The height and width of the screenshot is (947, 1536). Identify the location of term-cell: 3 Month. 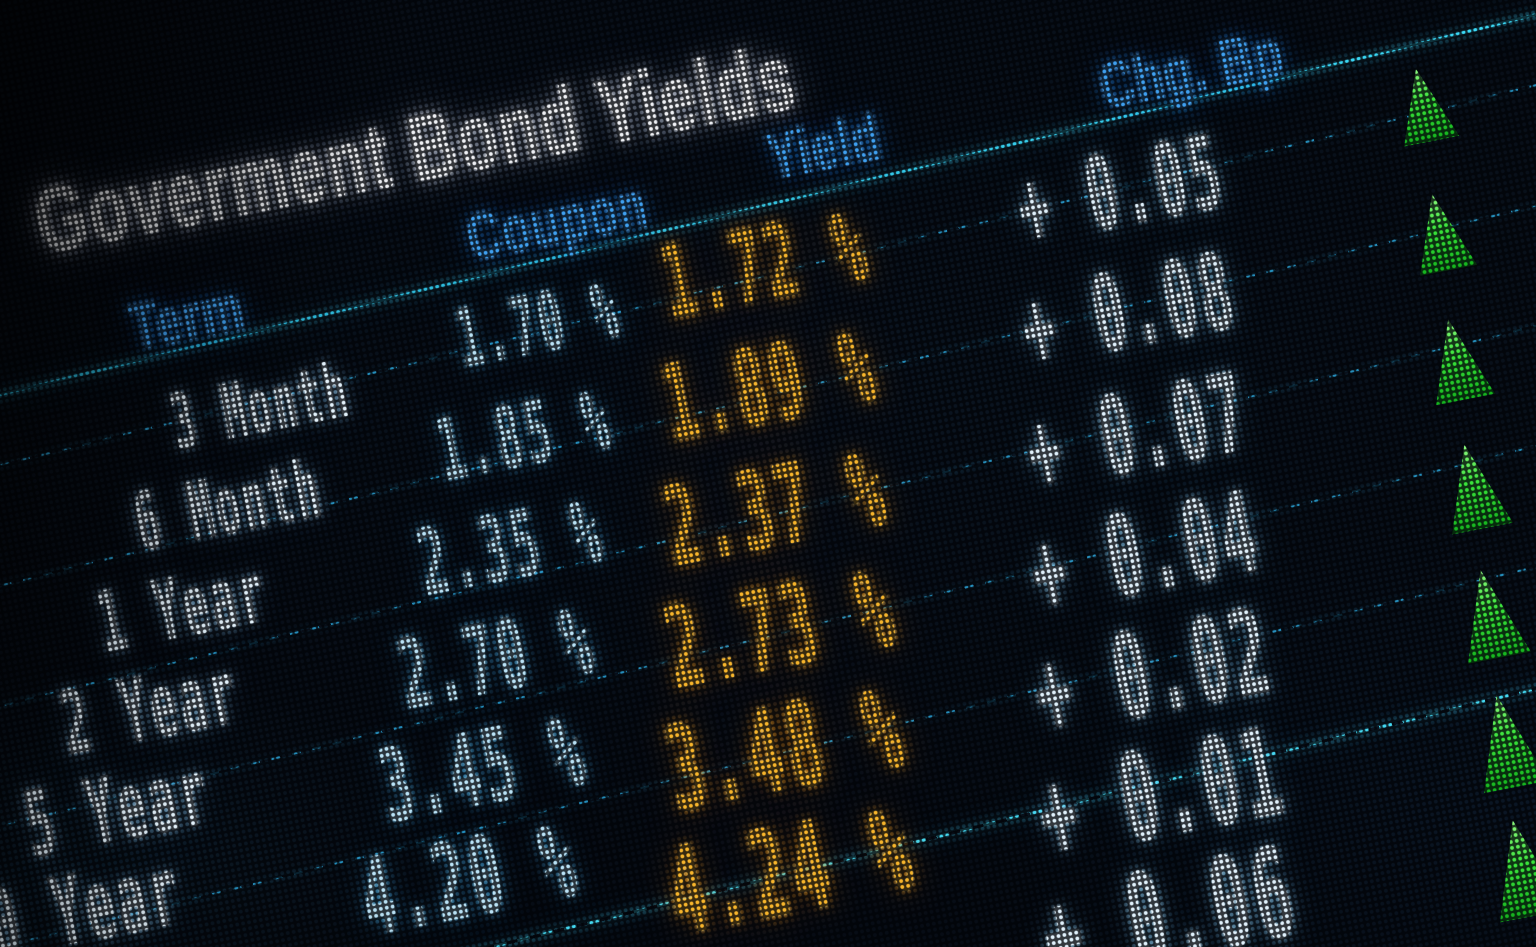
(260, 406).